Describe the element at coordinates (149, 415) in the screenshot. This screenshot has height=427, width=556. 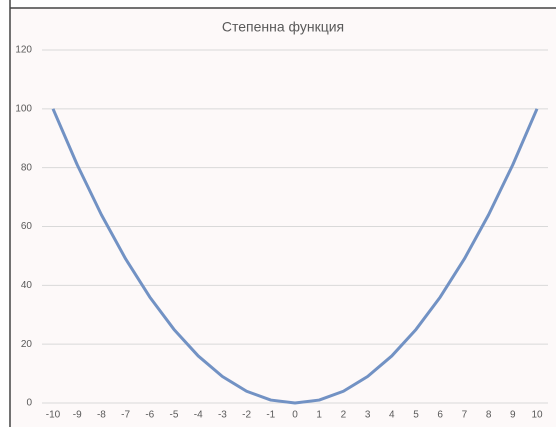
I see `x-tick-label: -6` at that location.